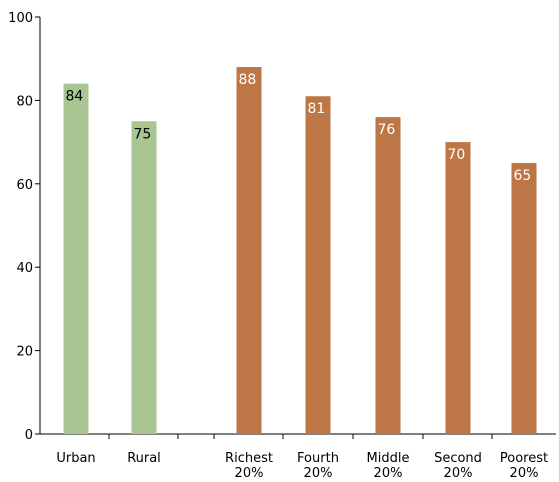 The height and width of the screenshot is (482, 559). Describe the element at coordinates (387, 130) in the screenshot. I see `bar-value-label: 76` at that location.